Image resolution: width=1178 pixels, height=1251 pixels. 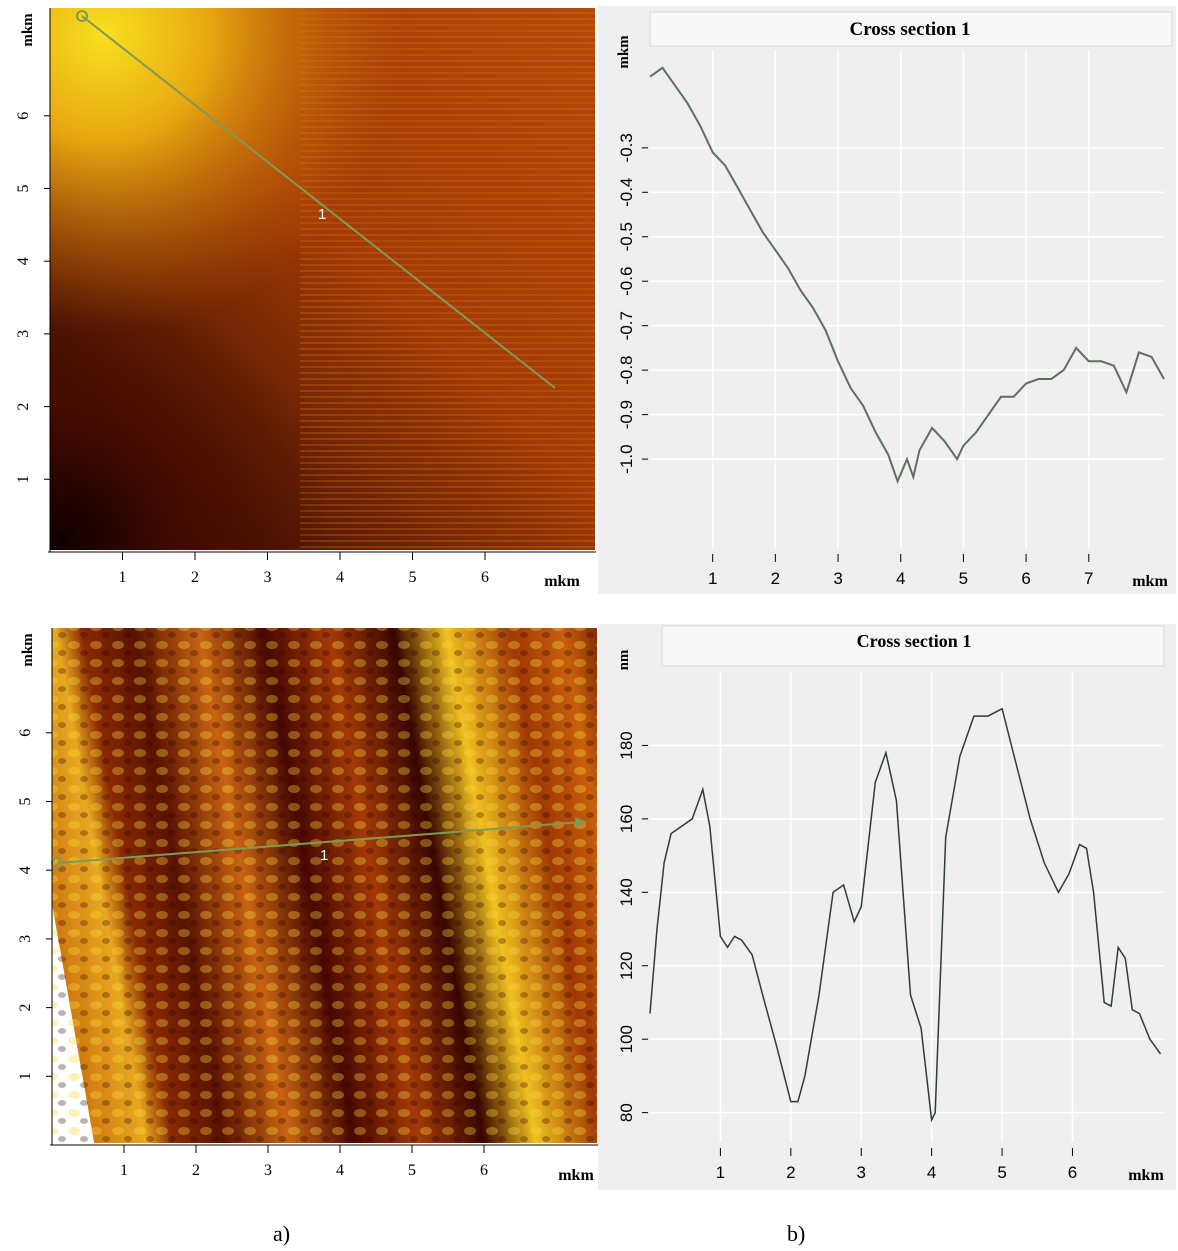 I want to click on y-tick-label: -0.7, so click(x=626, y=325).